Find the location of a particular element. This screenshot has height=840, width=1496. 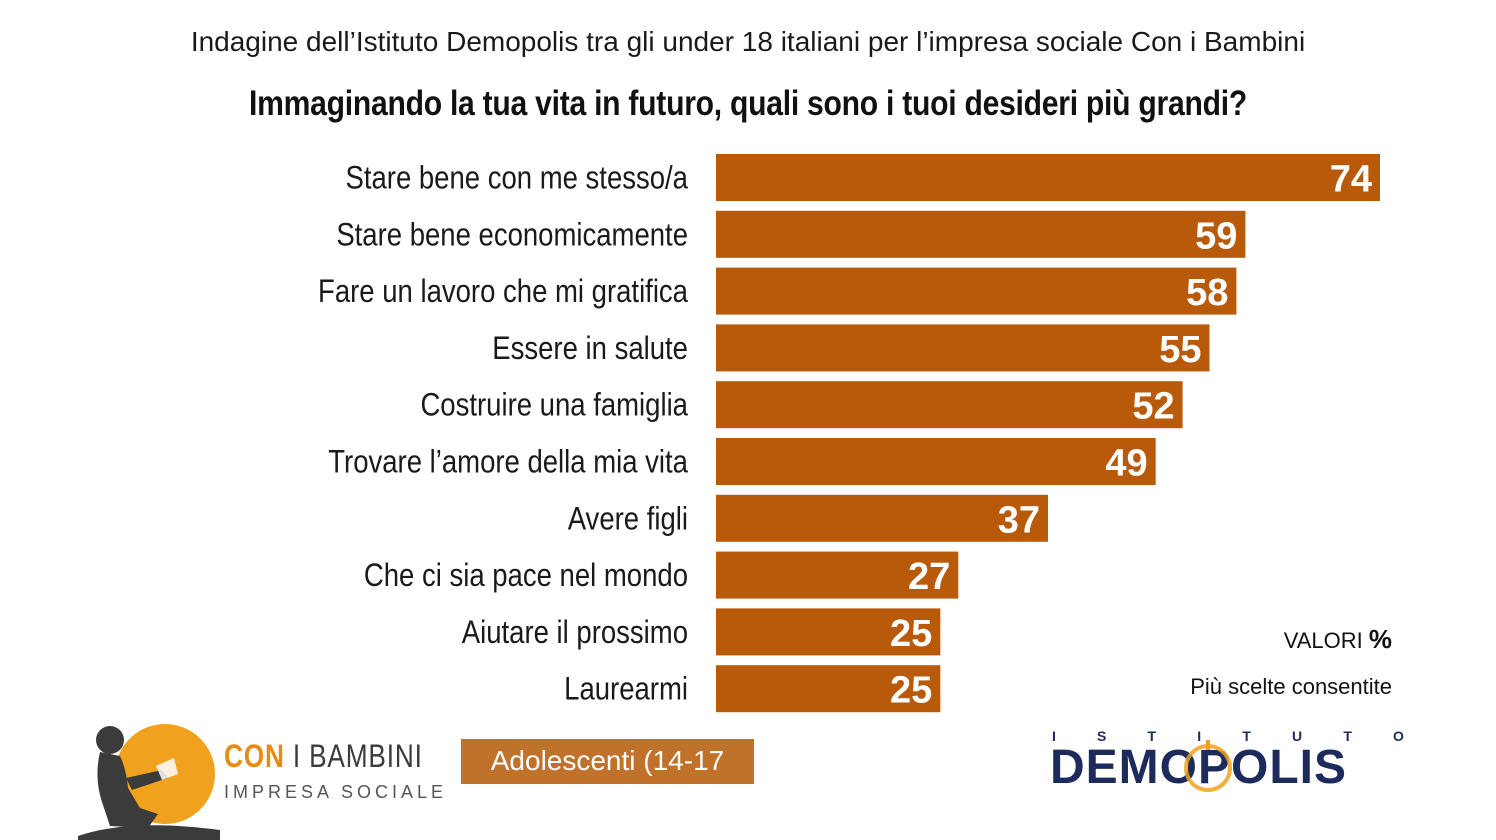

units-symbol: % is located at coordinates (1380, 639).